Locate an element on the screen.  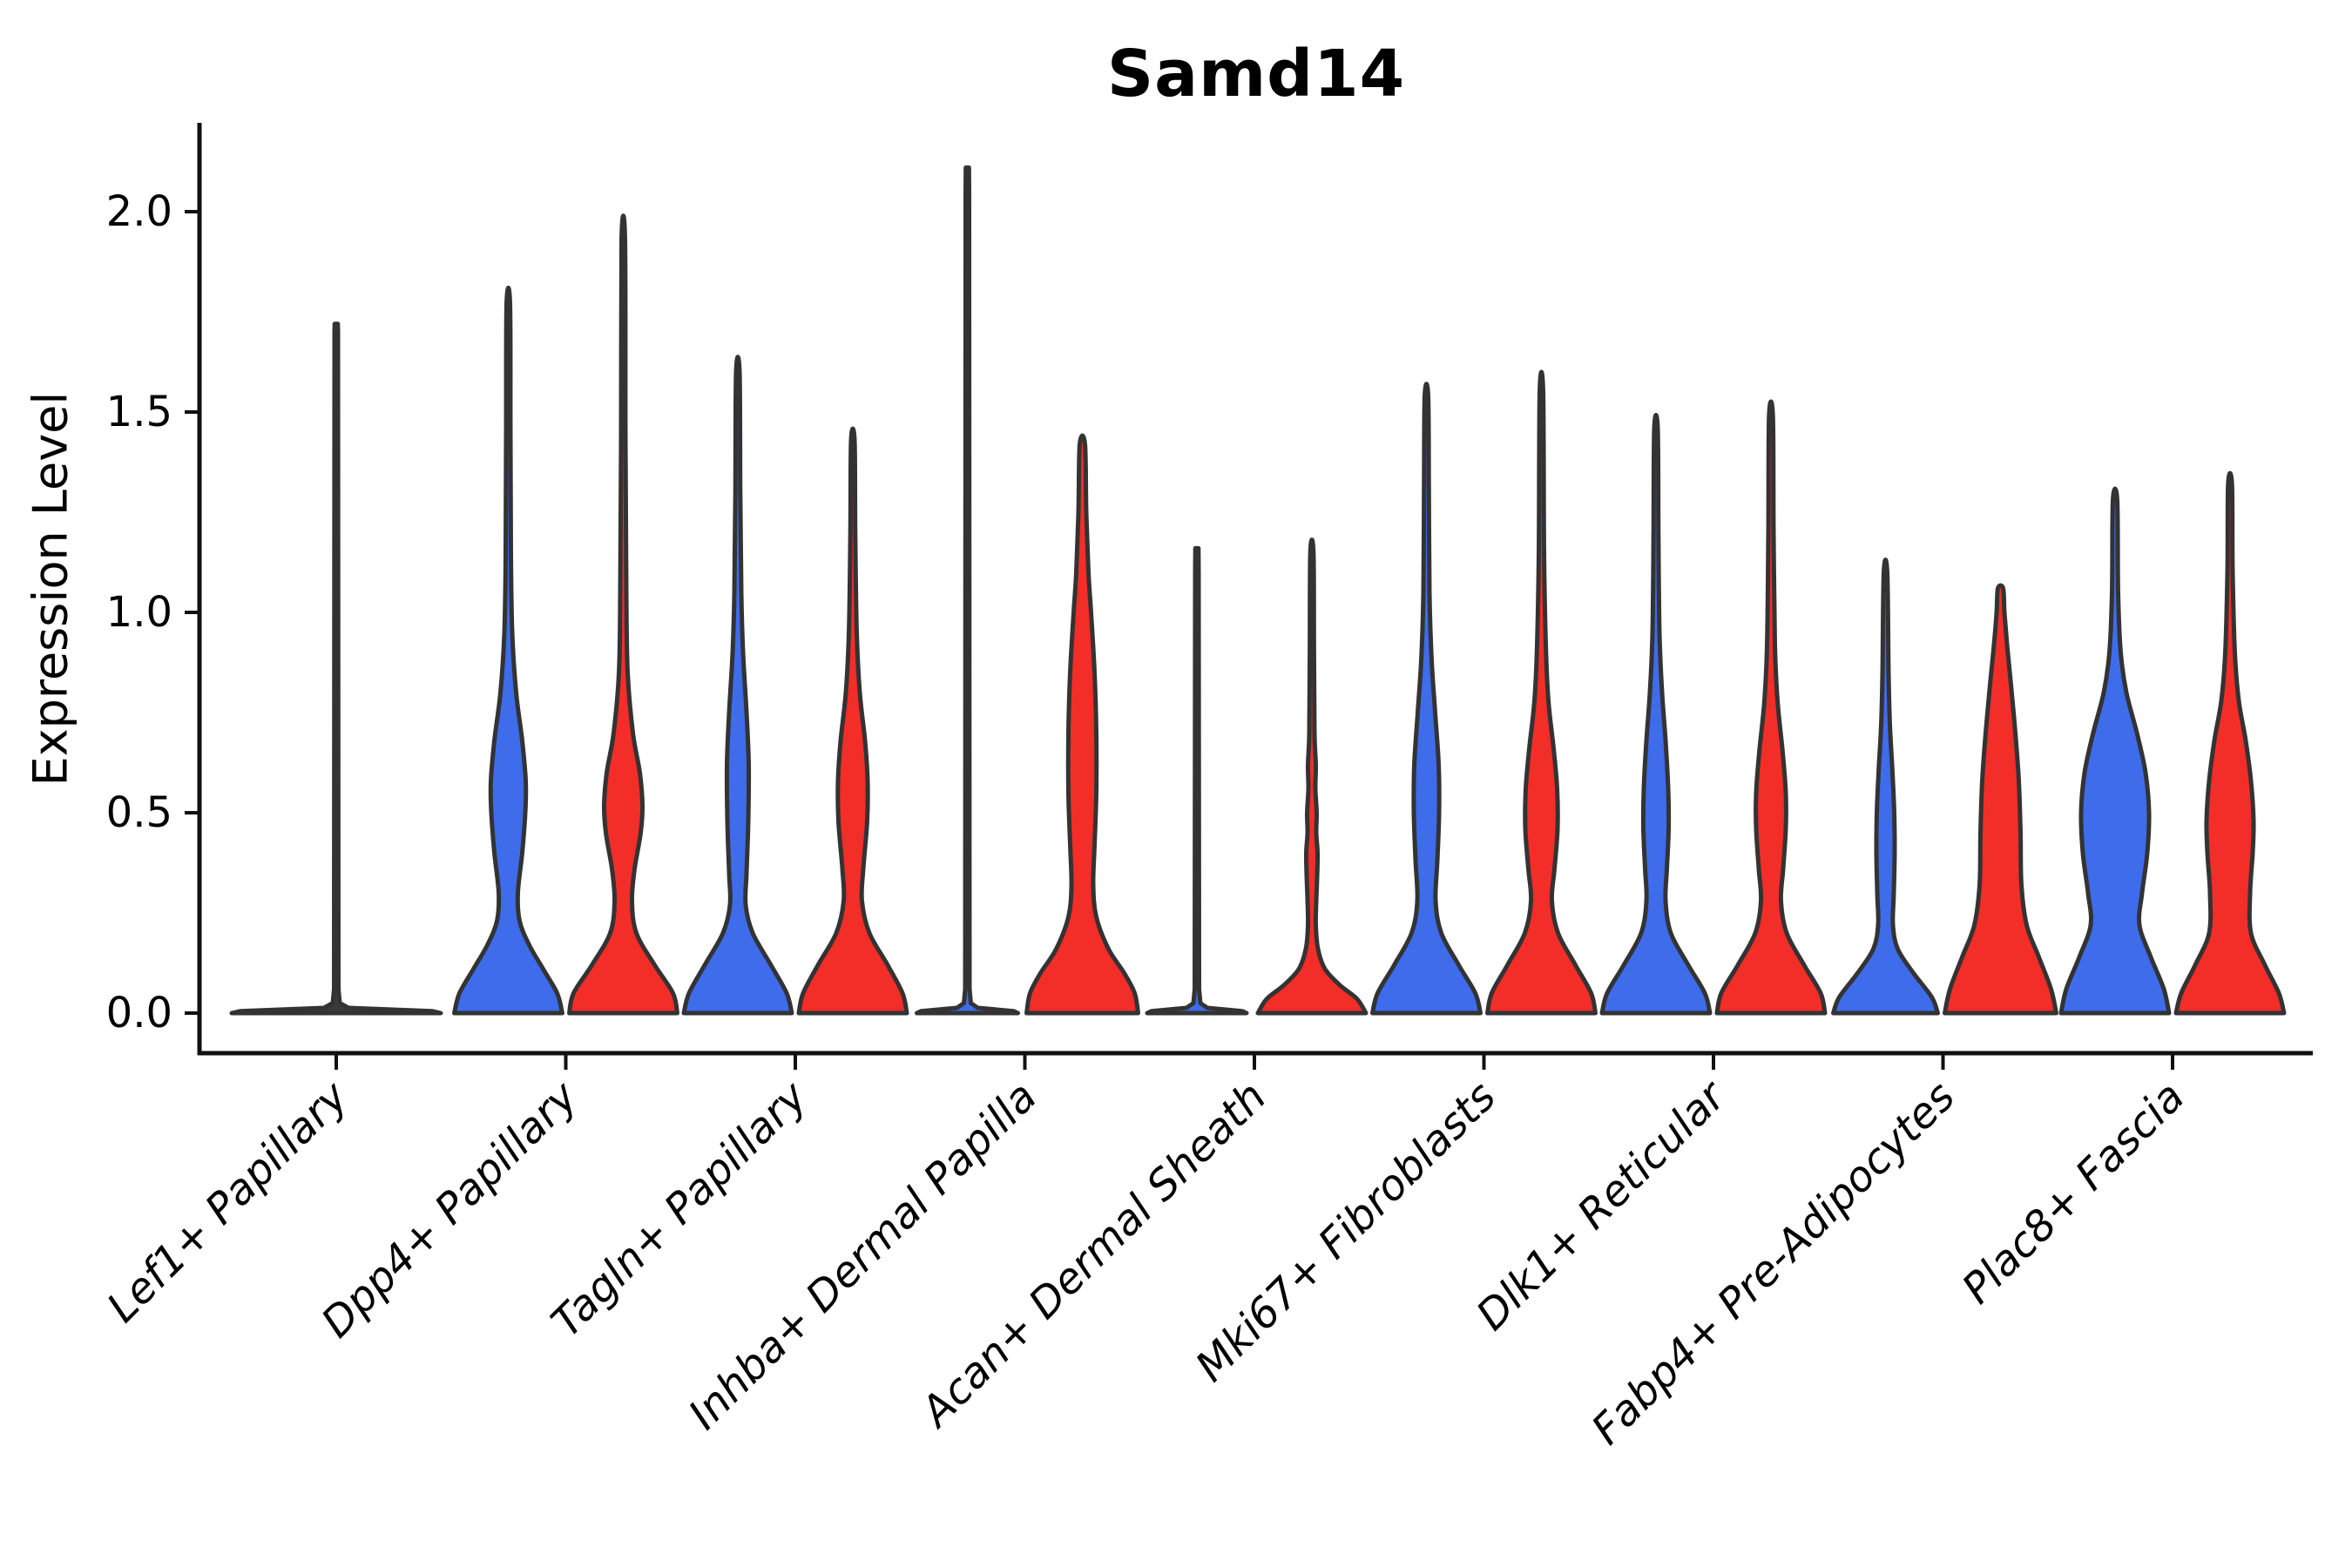
y-tick-label: 1.5 is located at coordinates (139, 412).